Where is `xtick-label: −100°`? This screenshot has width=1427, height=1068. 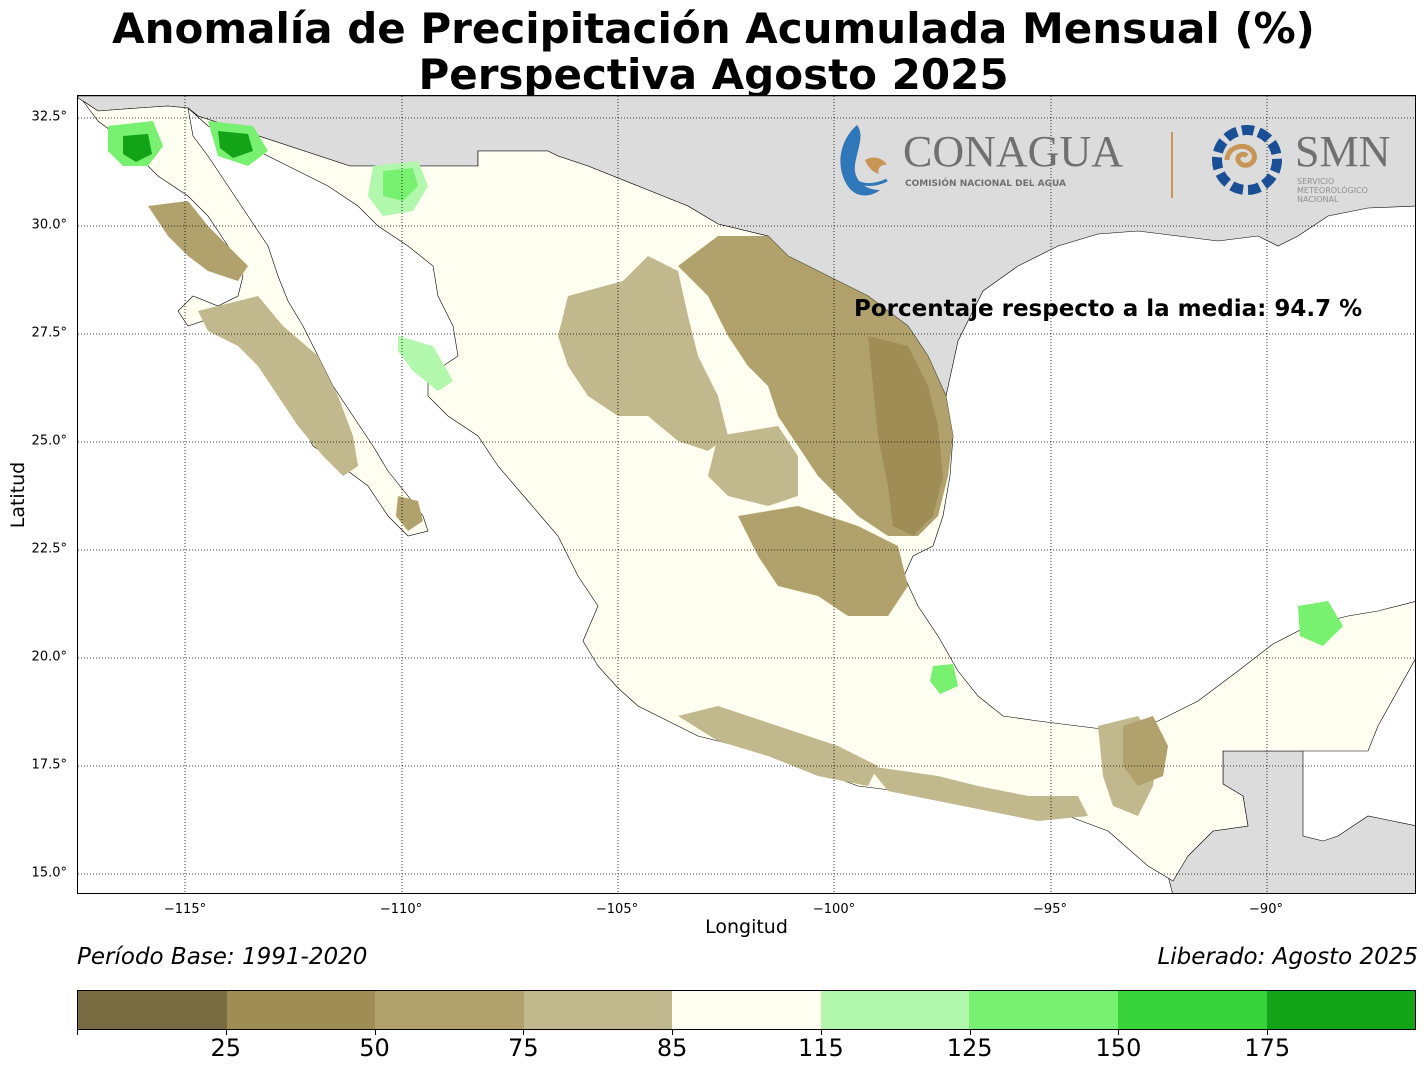
xtick-label: −100° is located at coordinates (834, 909).